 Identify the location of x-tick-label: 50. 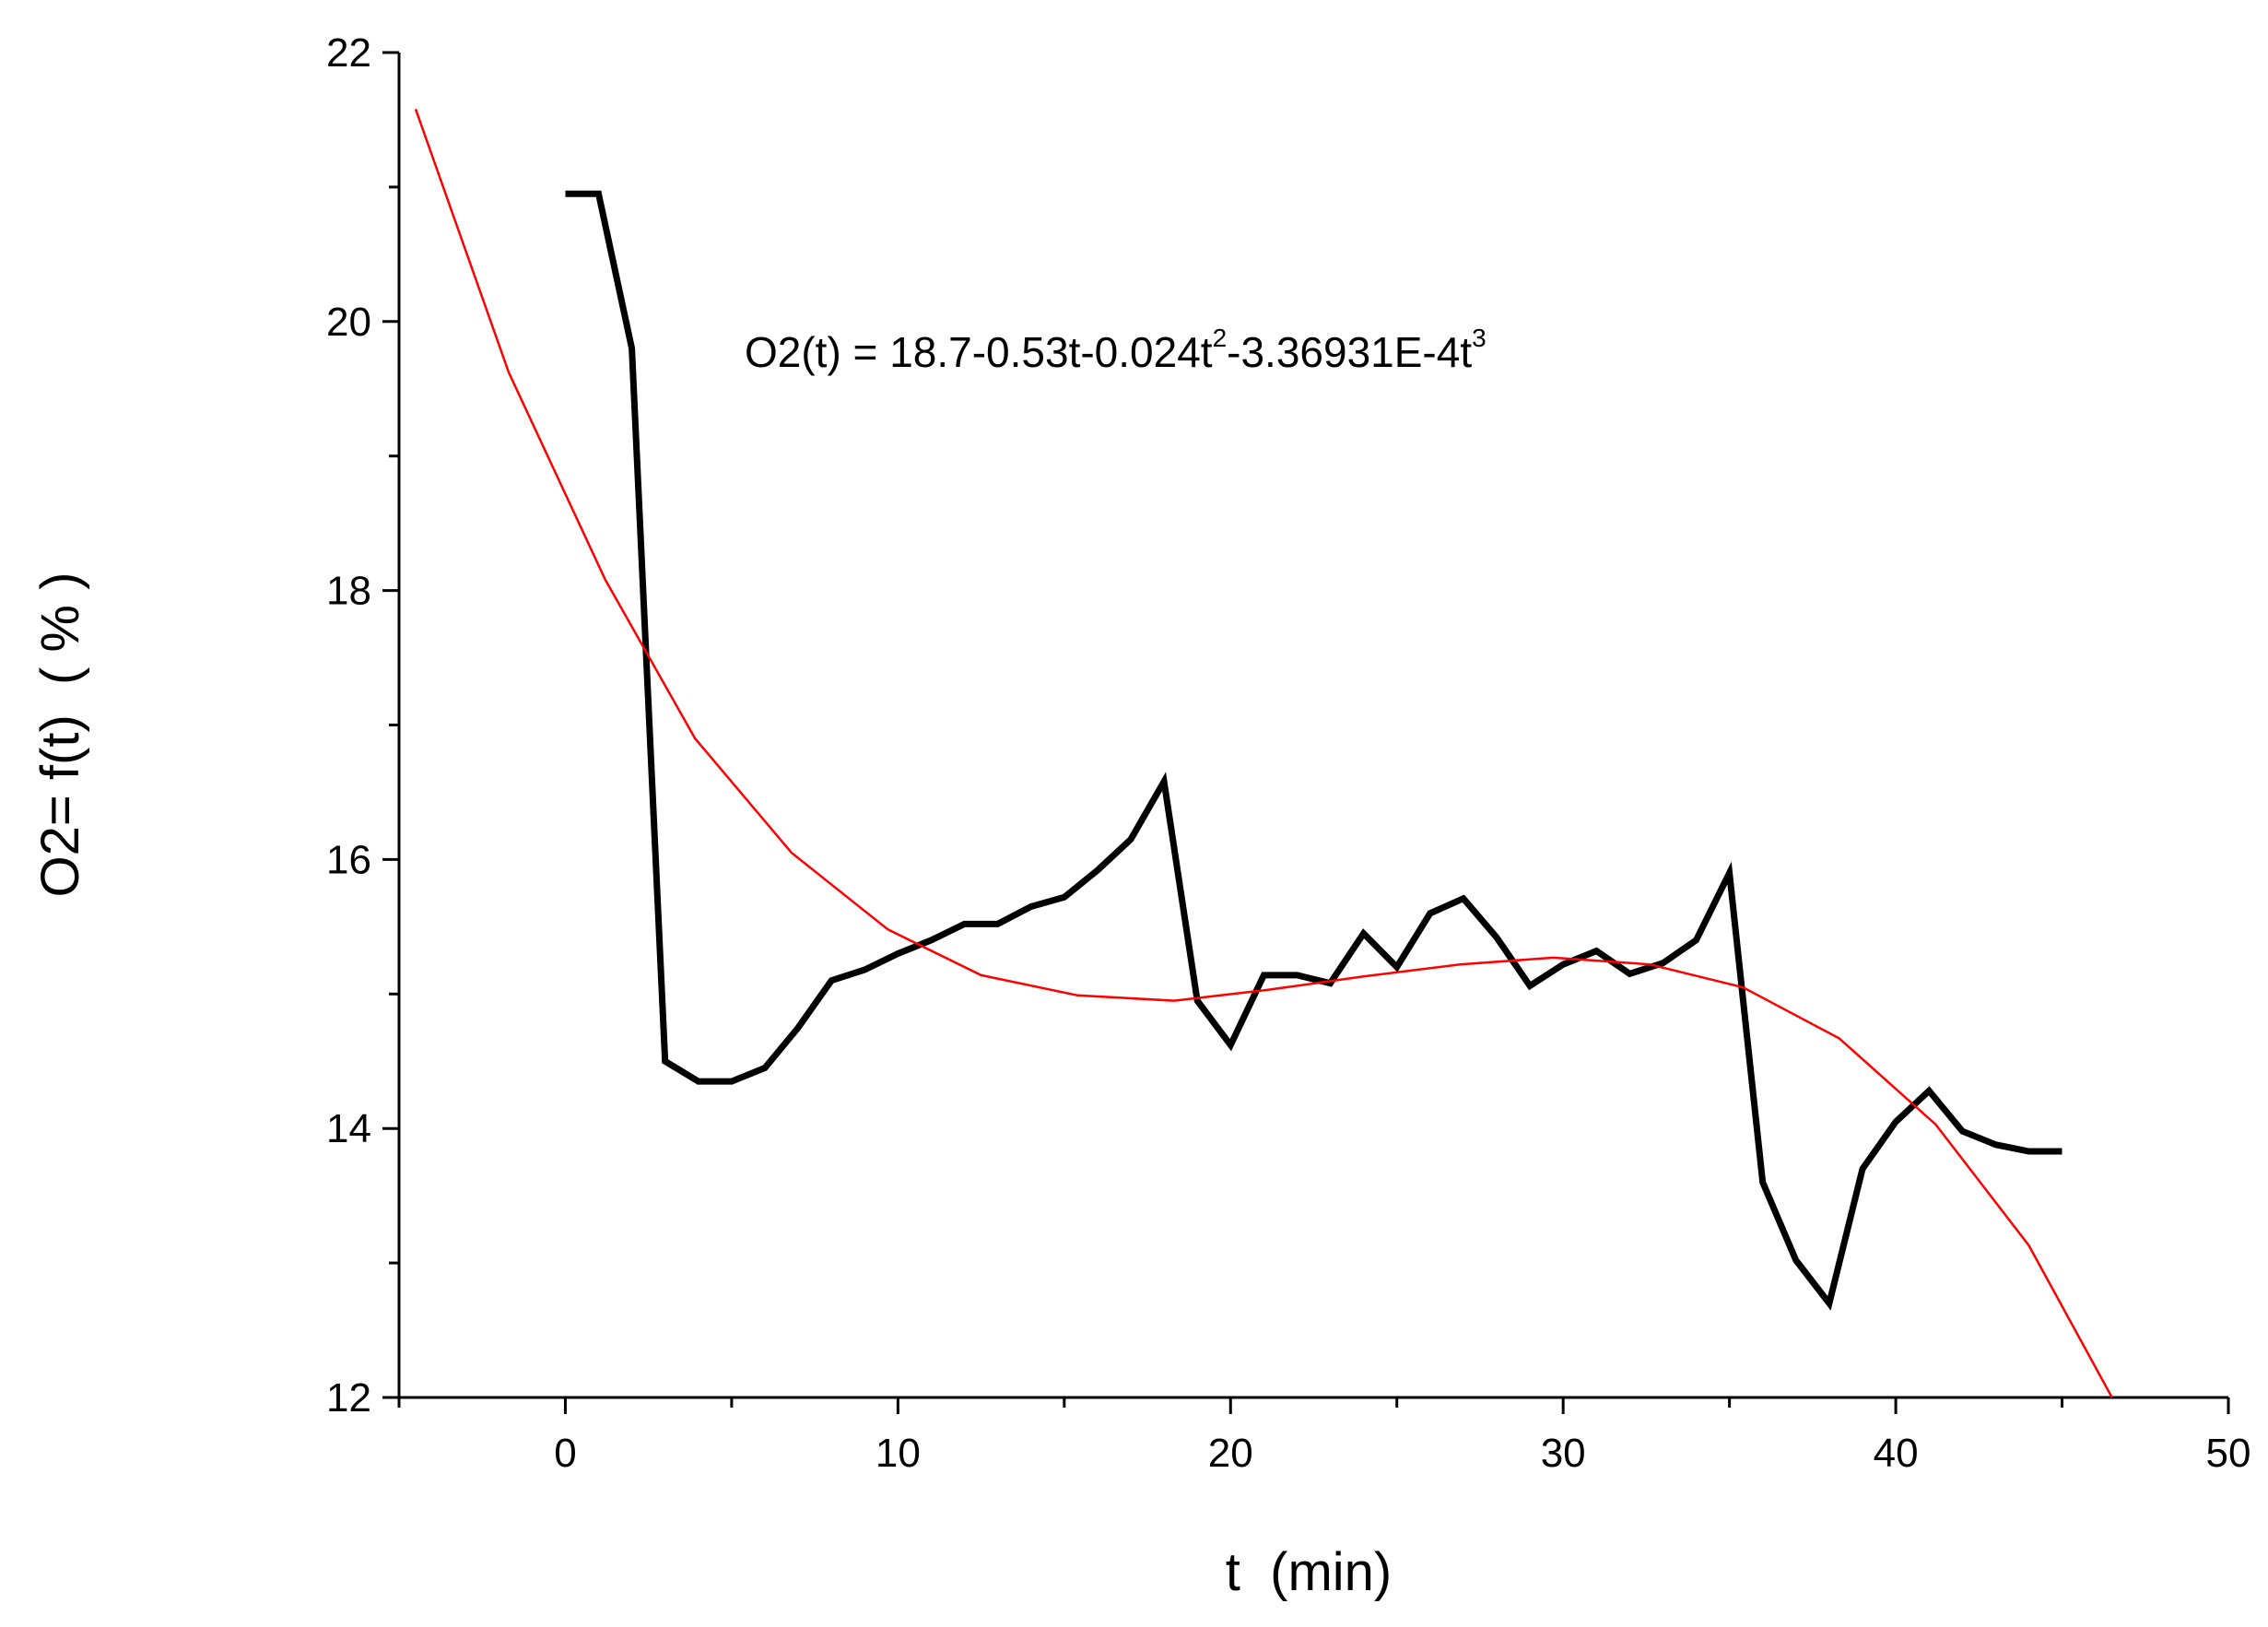
(2228, 1453).